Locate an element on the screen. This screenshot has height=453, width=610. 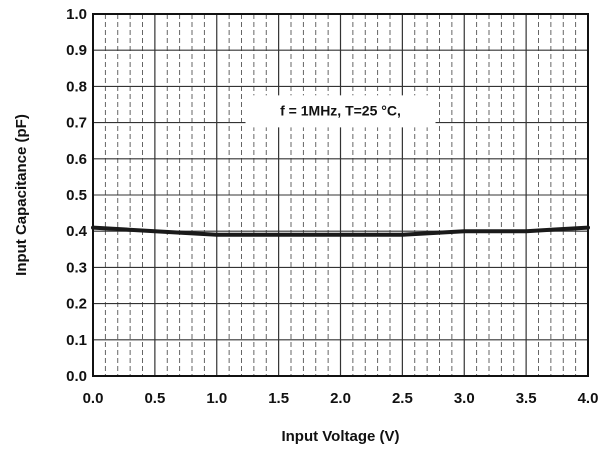
x-axis-title: Input Voltage (V) is located at coordinates (340, 436).